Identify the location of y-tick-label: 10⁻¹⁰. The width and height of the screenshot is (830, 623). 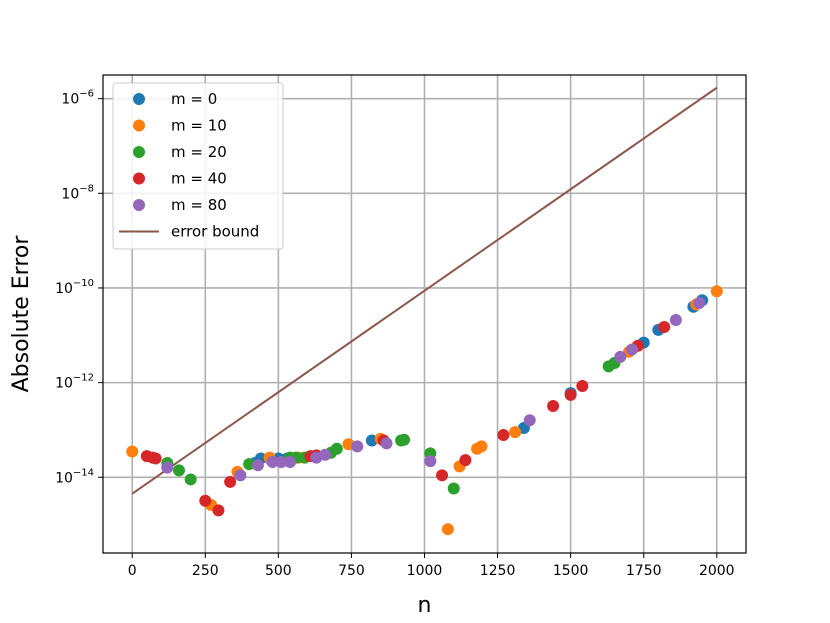
(74, 287).